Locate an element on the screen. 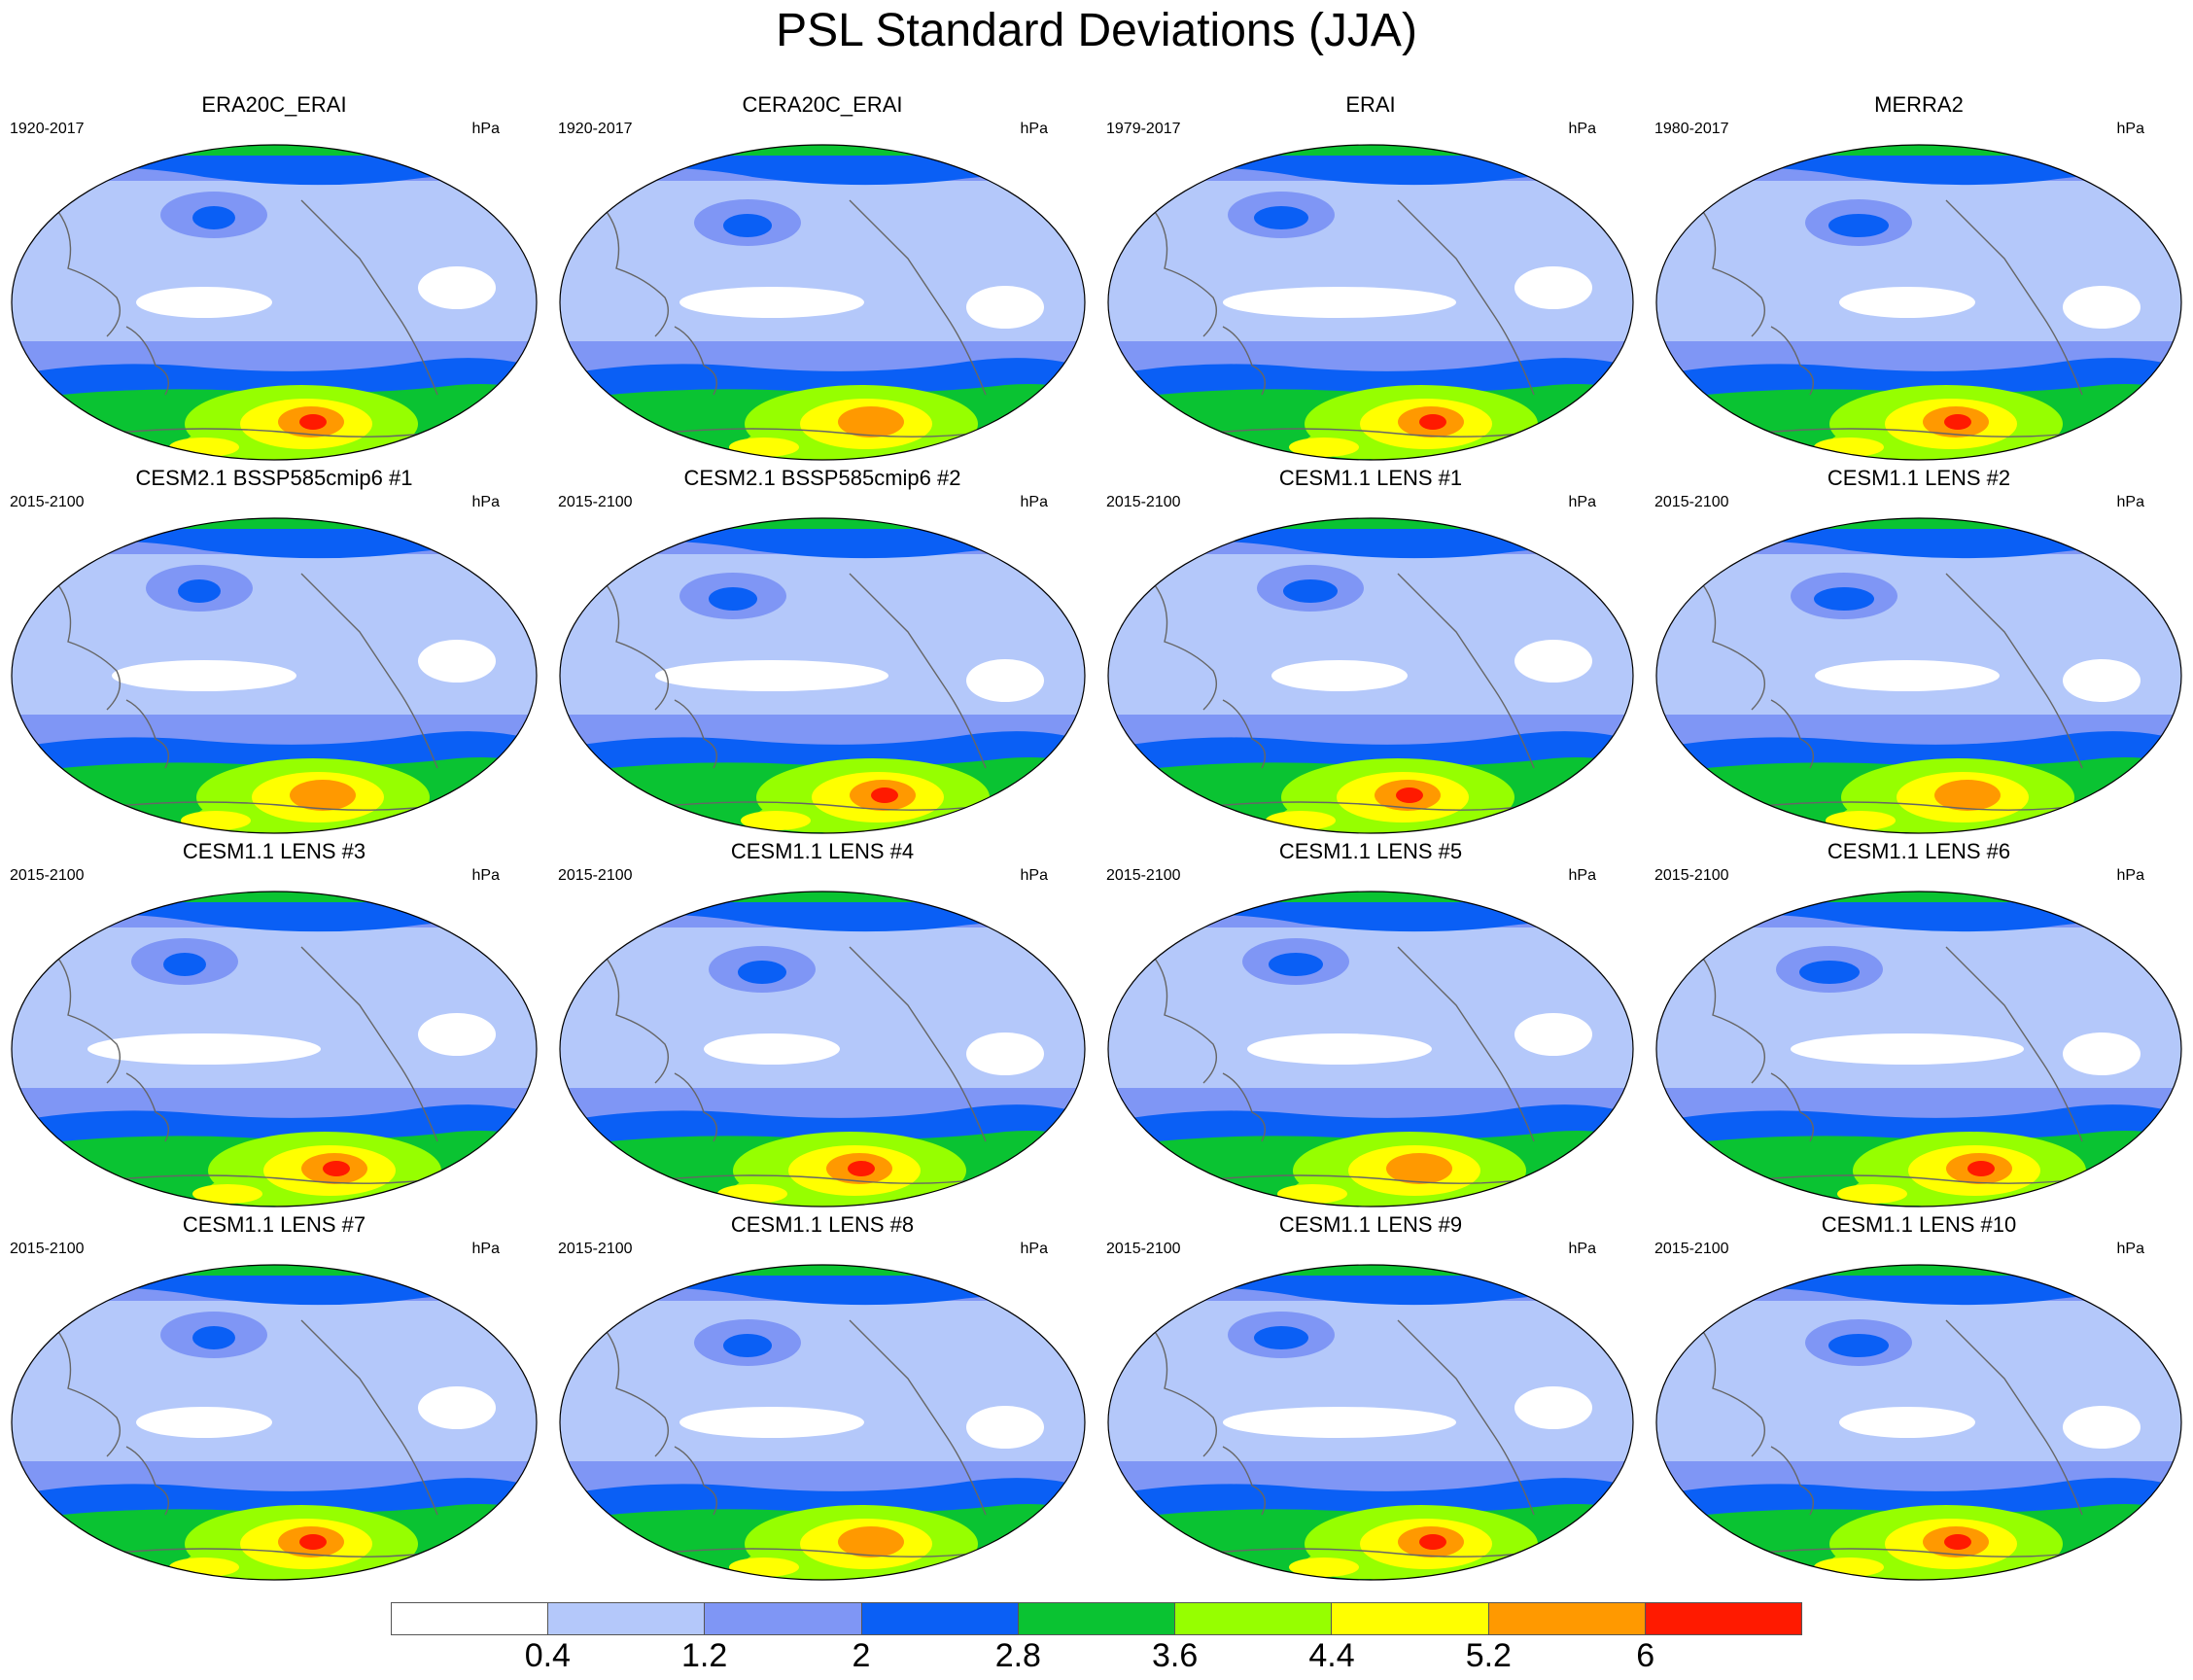 The image size is (2193, 1680). map-panel: CESM1.1 LENS #5 2015-2100 hPa is located at coordinates (1370, 1024).